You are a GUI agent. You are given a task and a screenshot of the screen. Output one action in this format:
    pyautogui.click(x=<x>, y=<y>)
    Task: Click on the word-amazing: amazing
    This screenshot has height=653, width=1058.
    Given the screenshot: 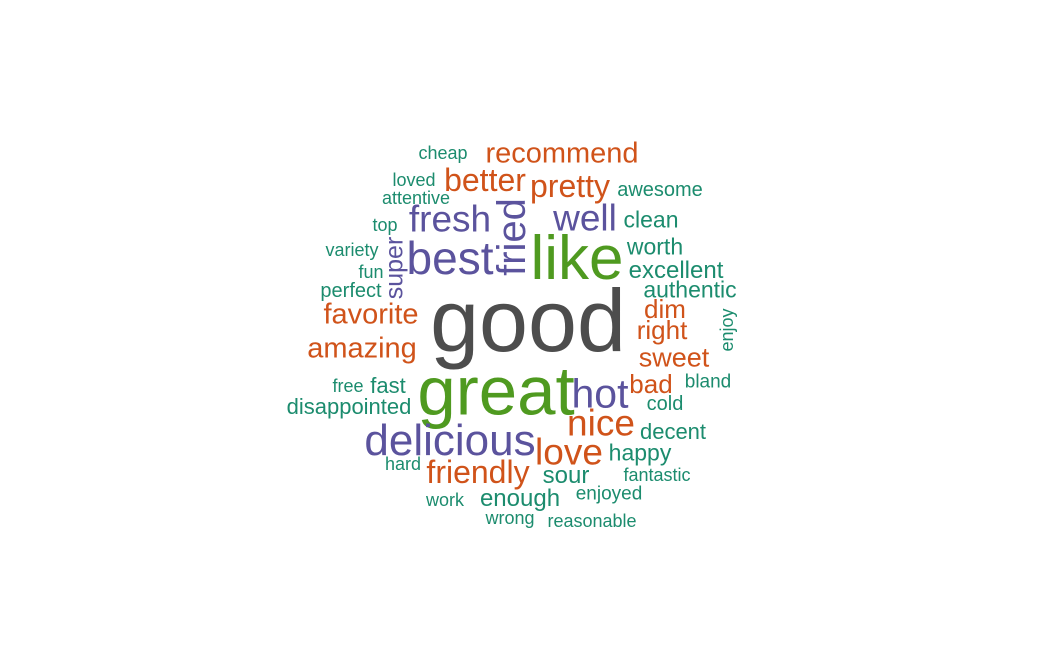 What is the action you would take?
    pyautogui.click(x=362, y=348)
    